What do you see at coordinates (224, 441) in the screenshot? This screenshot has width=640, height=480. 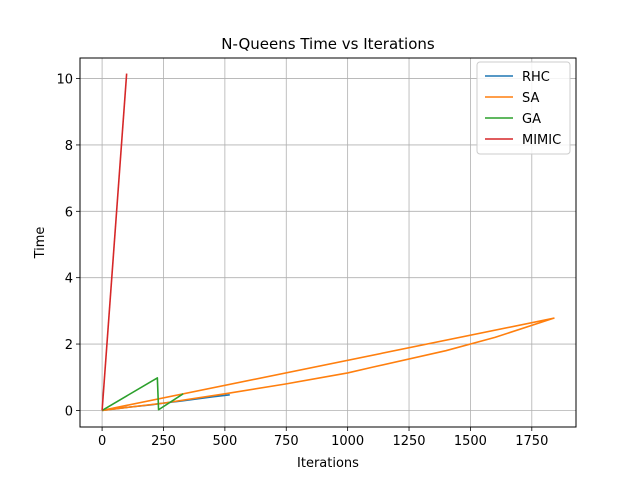 I see `x-tick-label: 500` at bounding box center [224, 441].